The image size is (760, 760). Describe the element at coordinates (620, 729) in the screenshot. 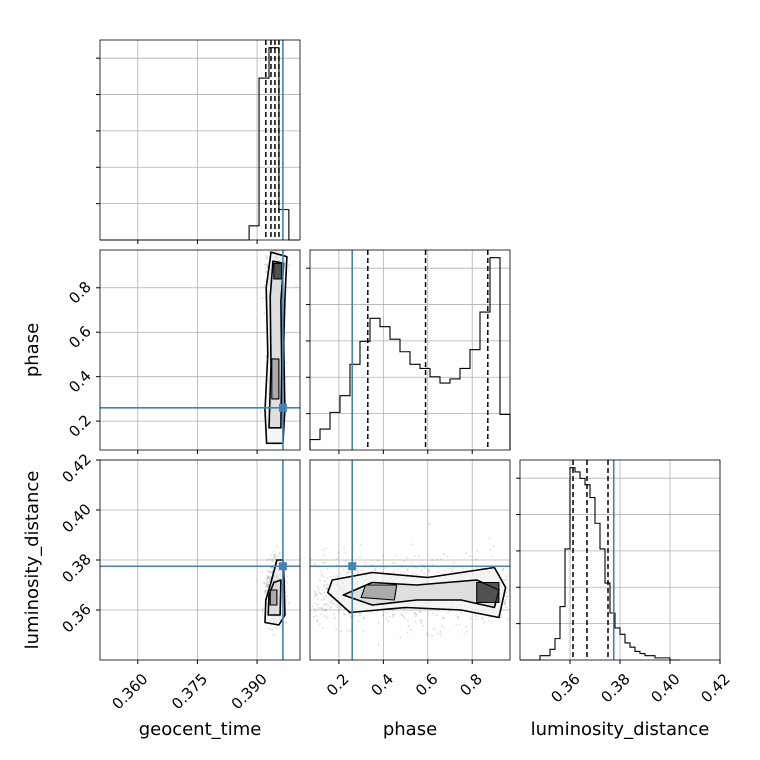

I see `x-axis-label-luminosity_distance: luminosity_distance` at that location.